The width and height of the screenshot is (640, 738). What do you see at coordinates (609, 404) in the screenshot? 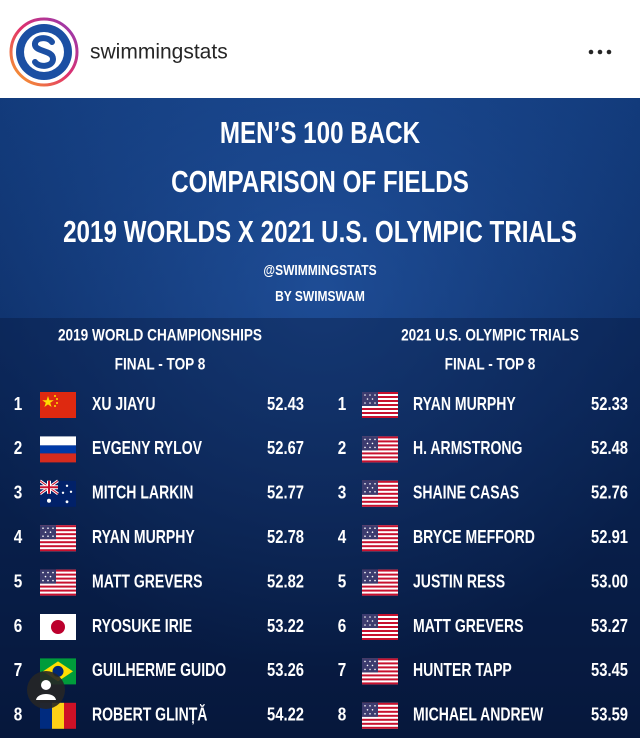
I see `swim-time: 52.33` at bounding box center [609, 404].